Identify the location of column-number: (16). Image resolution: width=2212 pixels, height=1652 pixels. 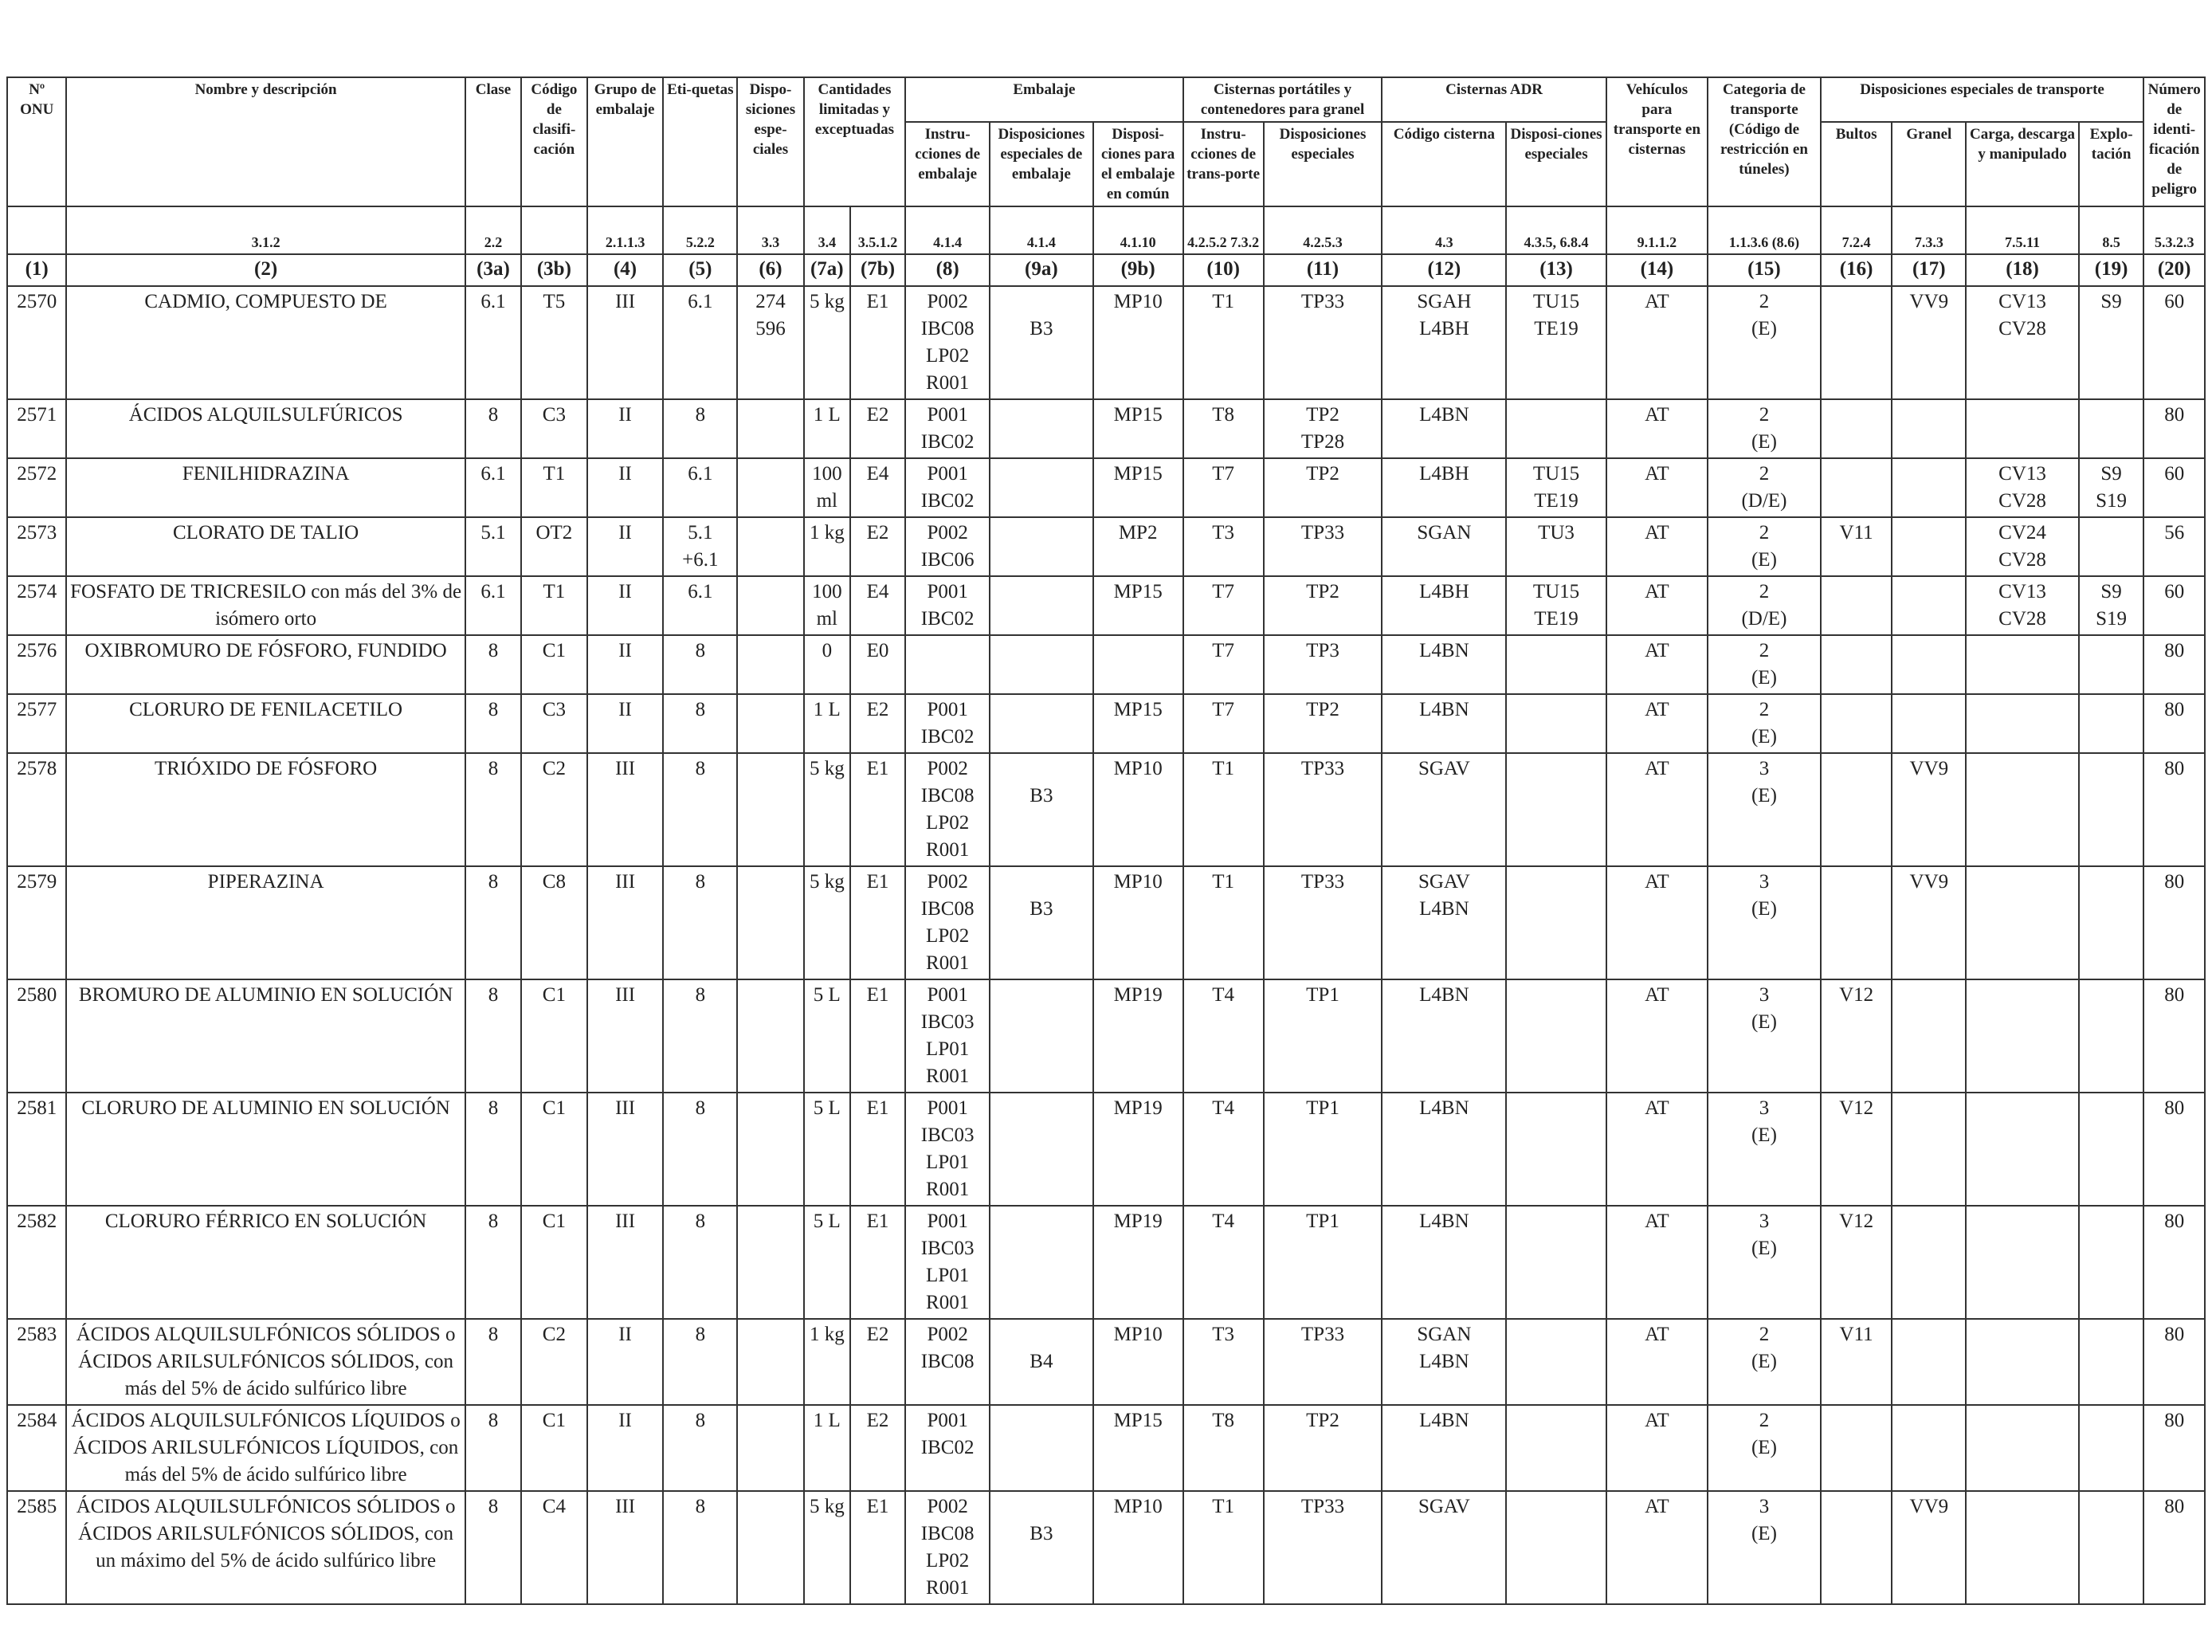
(1856, 270).